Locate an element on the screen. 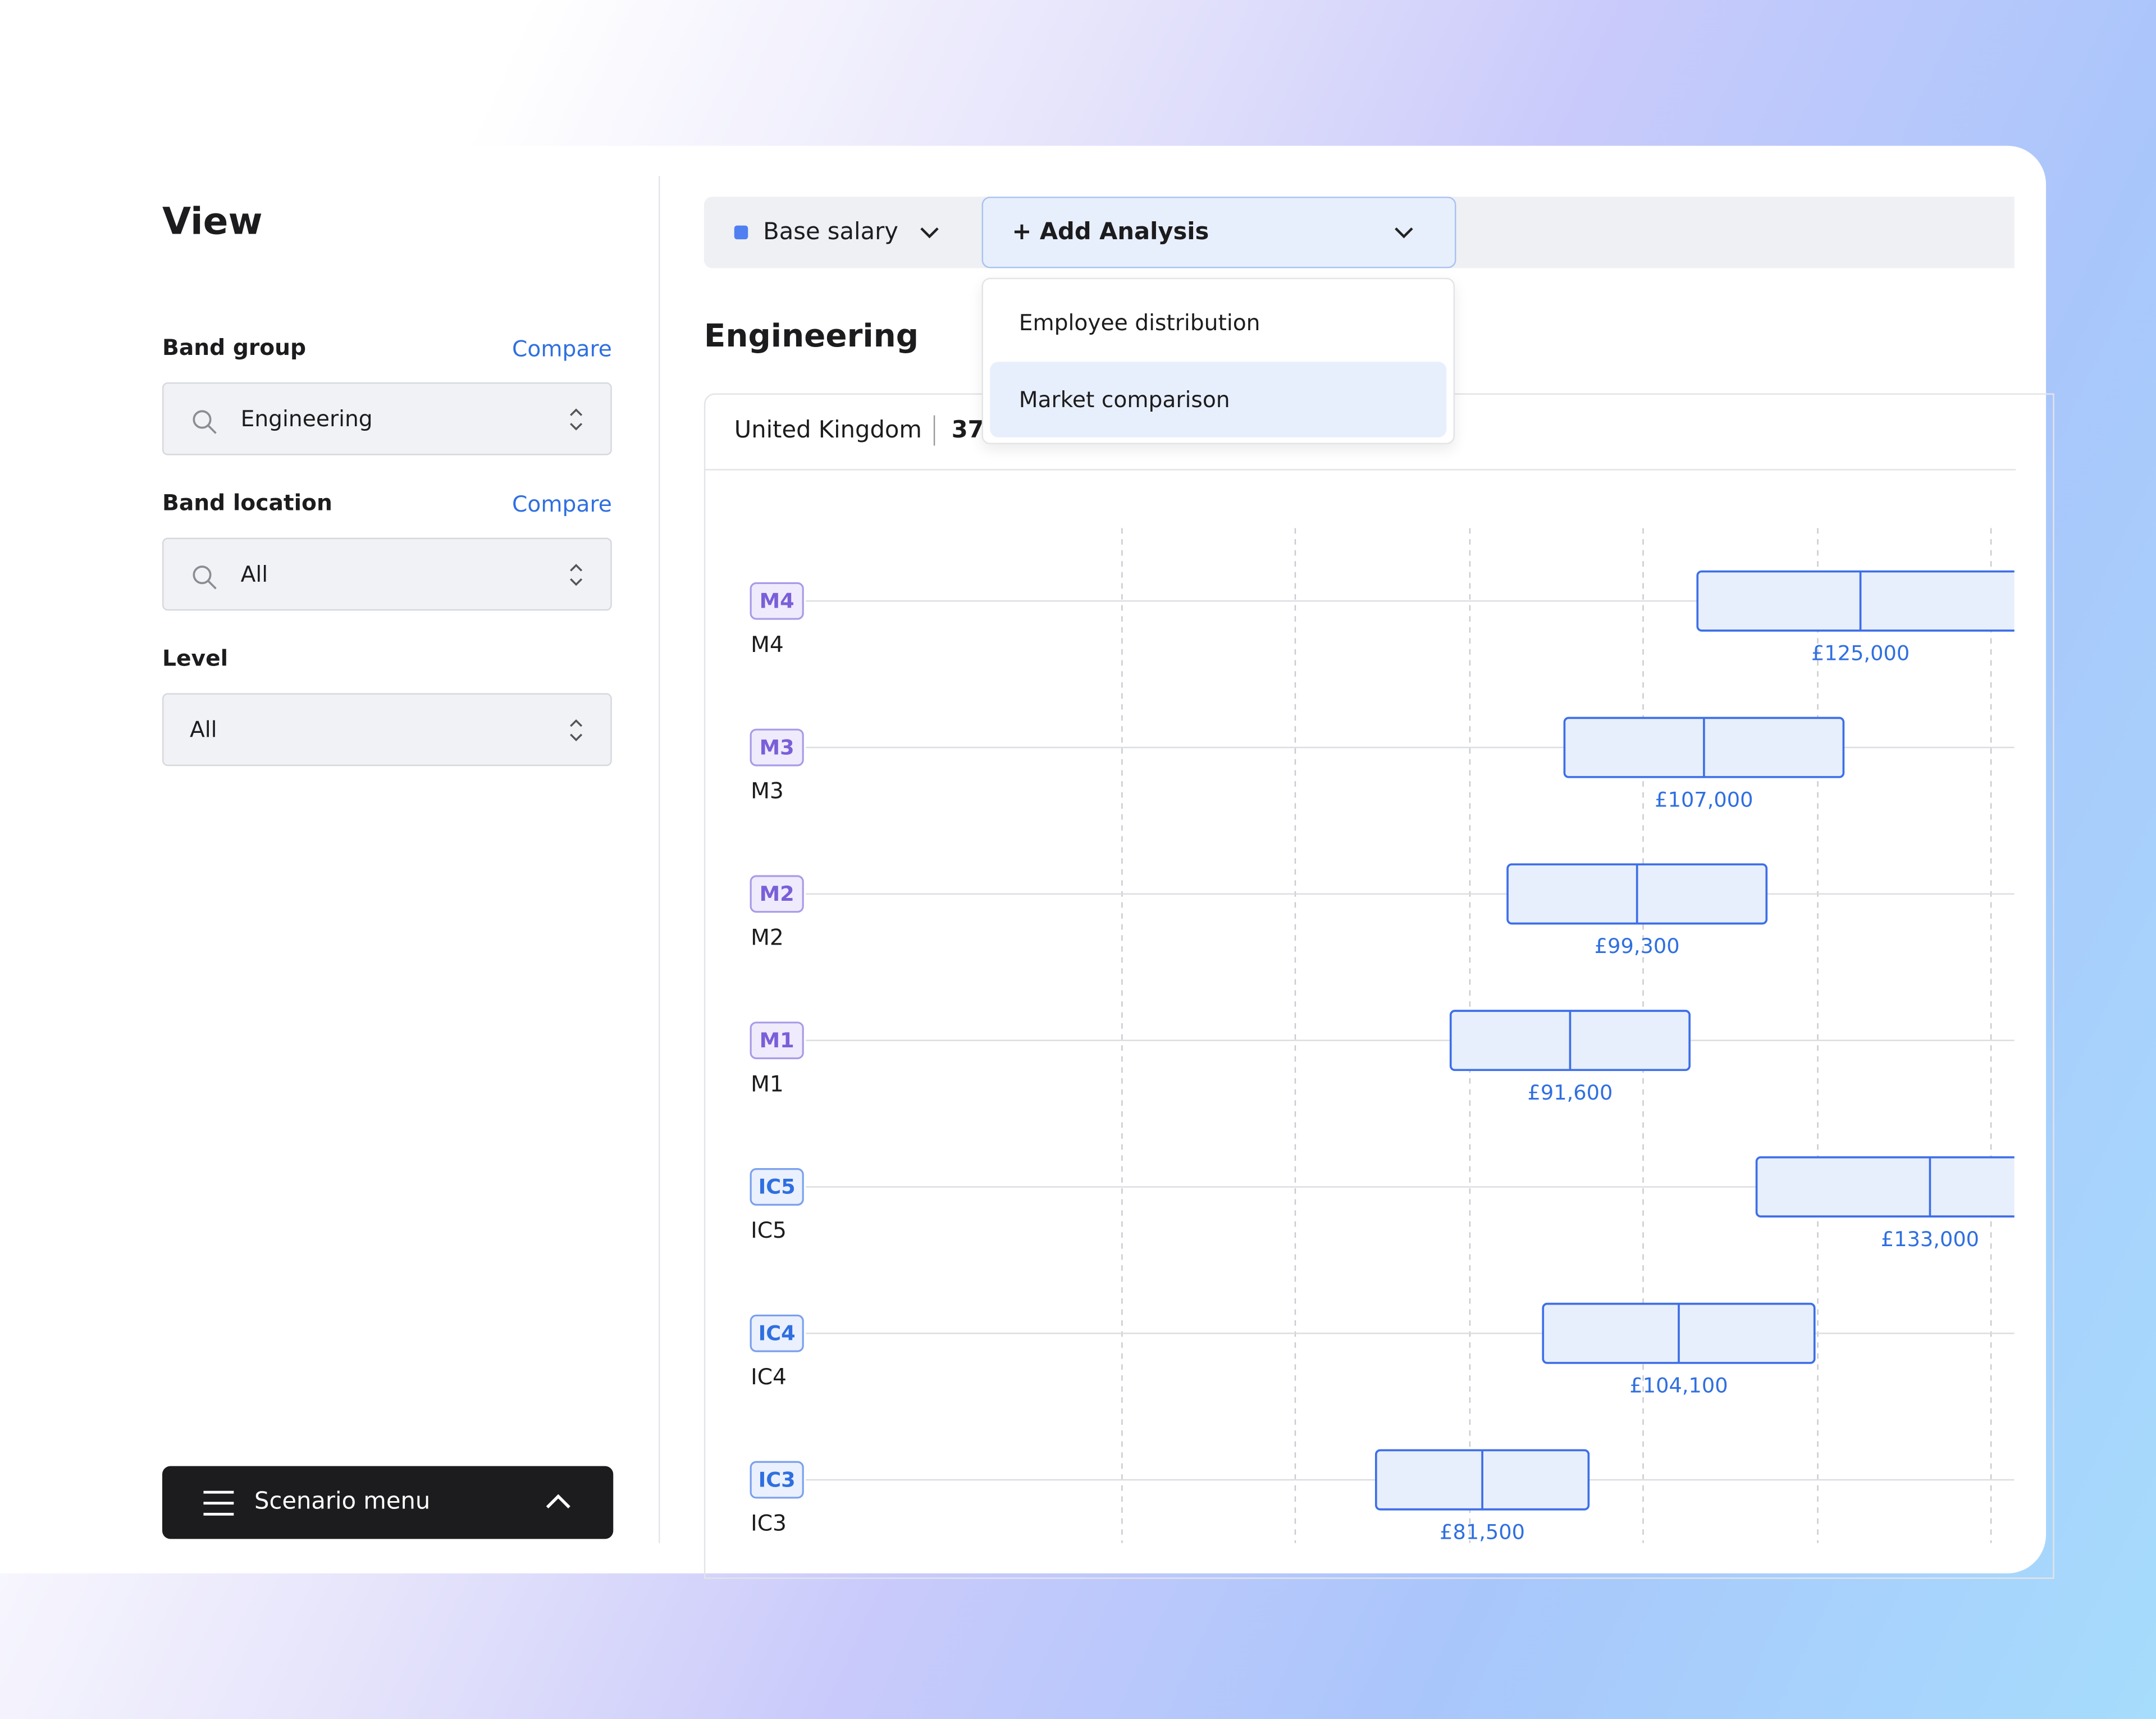 The width and height of the screenshot is (2156, 1719). button-label: Scenario menu is located at coordinates (342, 1502).